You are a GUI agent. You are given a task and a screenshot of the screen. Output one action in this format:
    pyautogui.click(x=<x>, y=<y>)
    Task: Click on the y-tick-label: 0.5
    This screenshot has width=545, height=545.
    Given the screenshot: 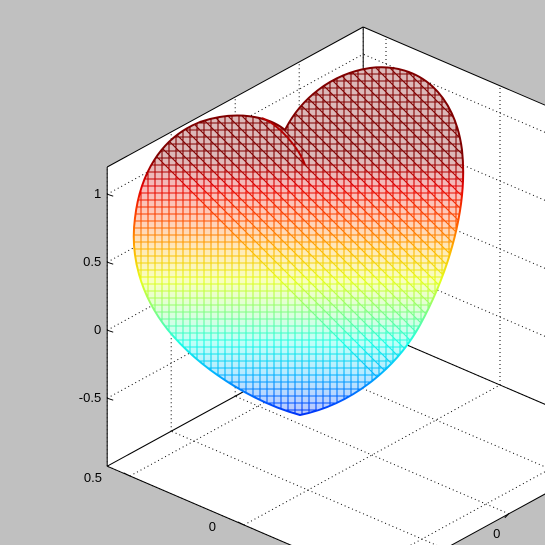 What is the action you would take?
    pyautogui.click(x=93, y=477)
    